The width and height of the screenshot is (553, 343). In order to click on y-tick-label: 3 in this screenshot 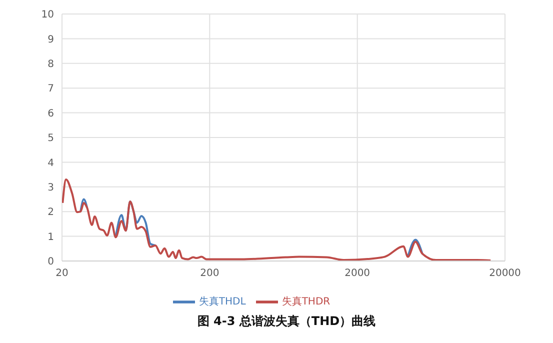, I will do `click(51, 188)`.